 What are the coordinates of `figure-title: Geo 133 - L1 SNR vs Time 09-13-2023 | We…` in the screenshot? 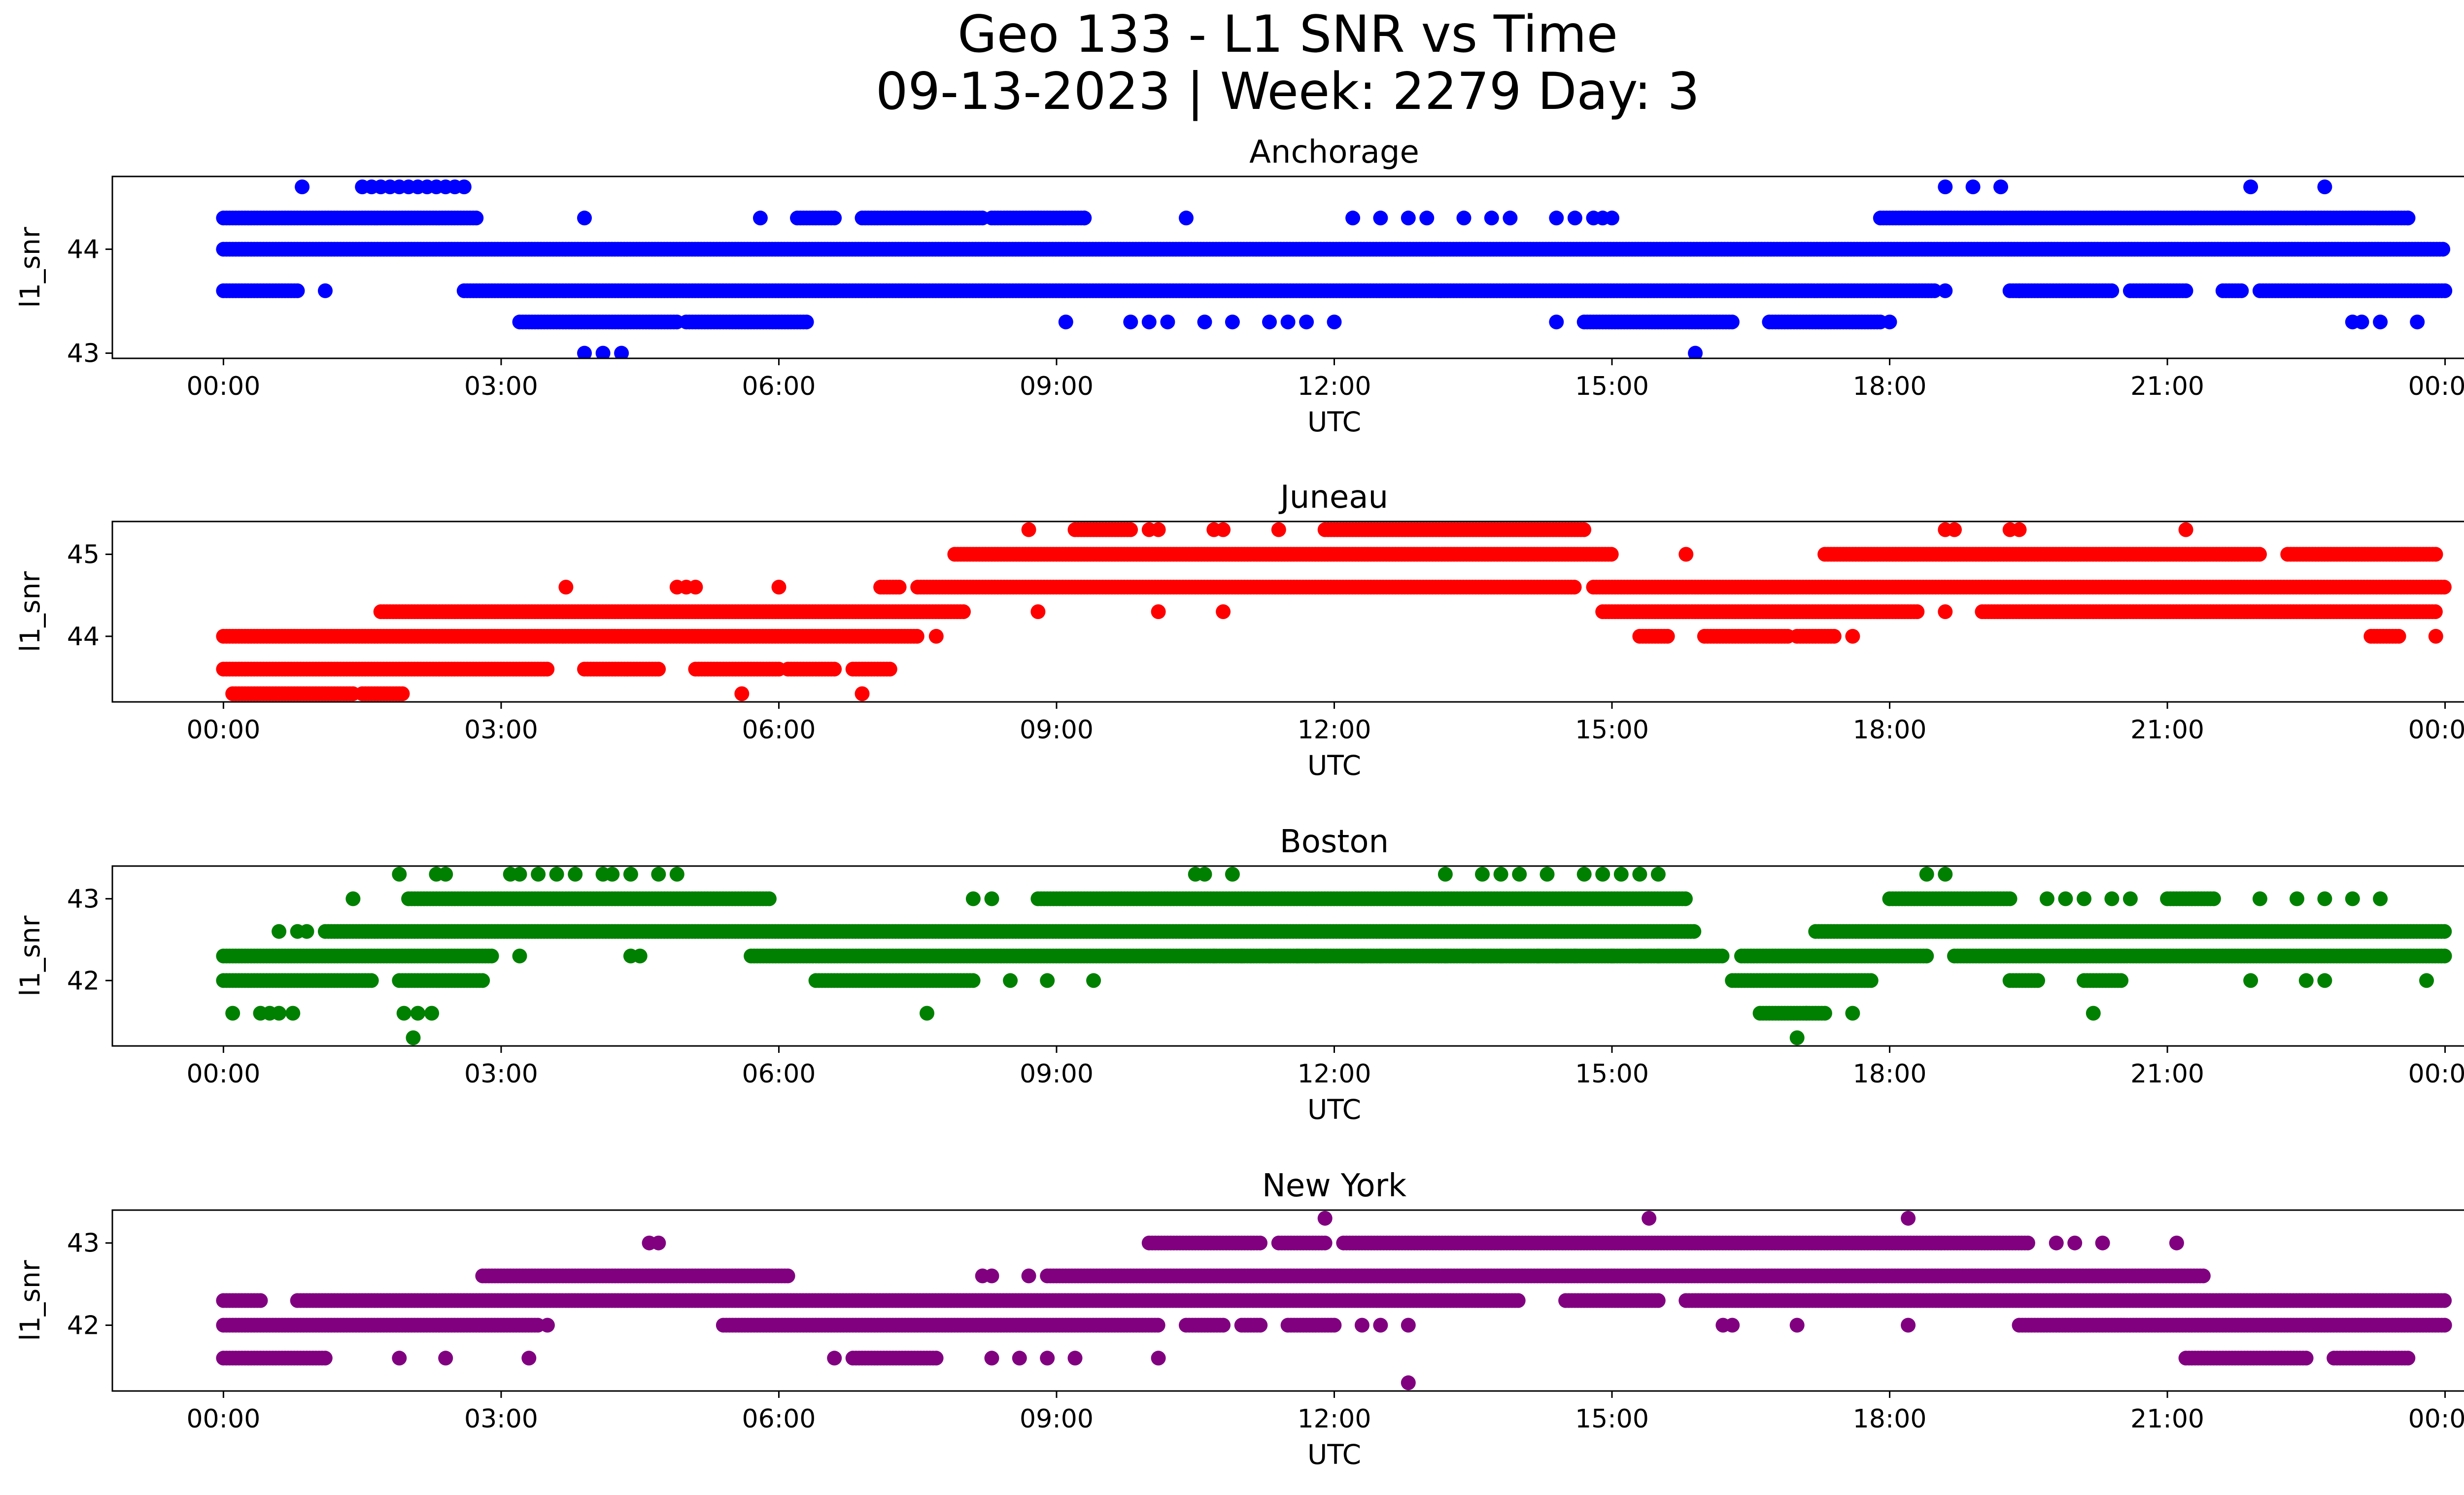 It's located at (1232, 63).